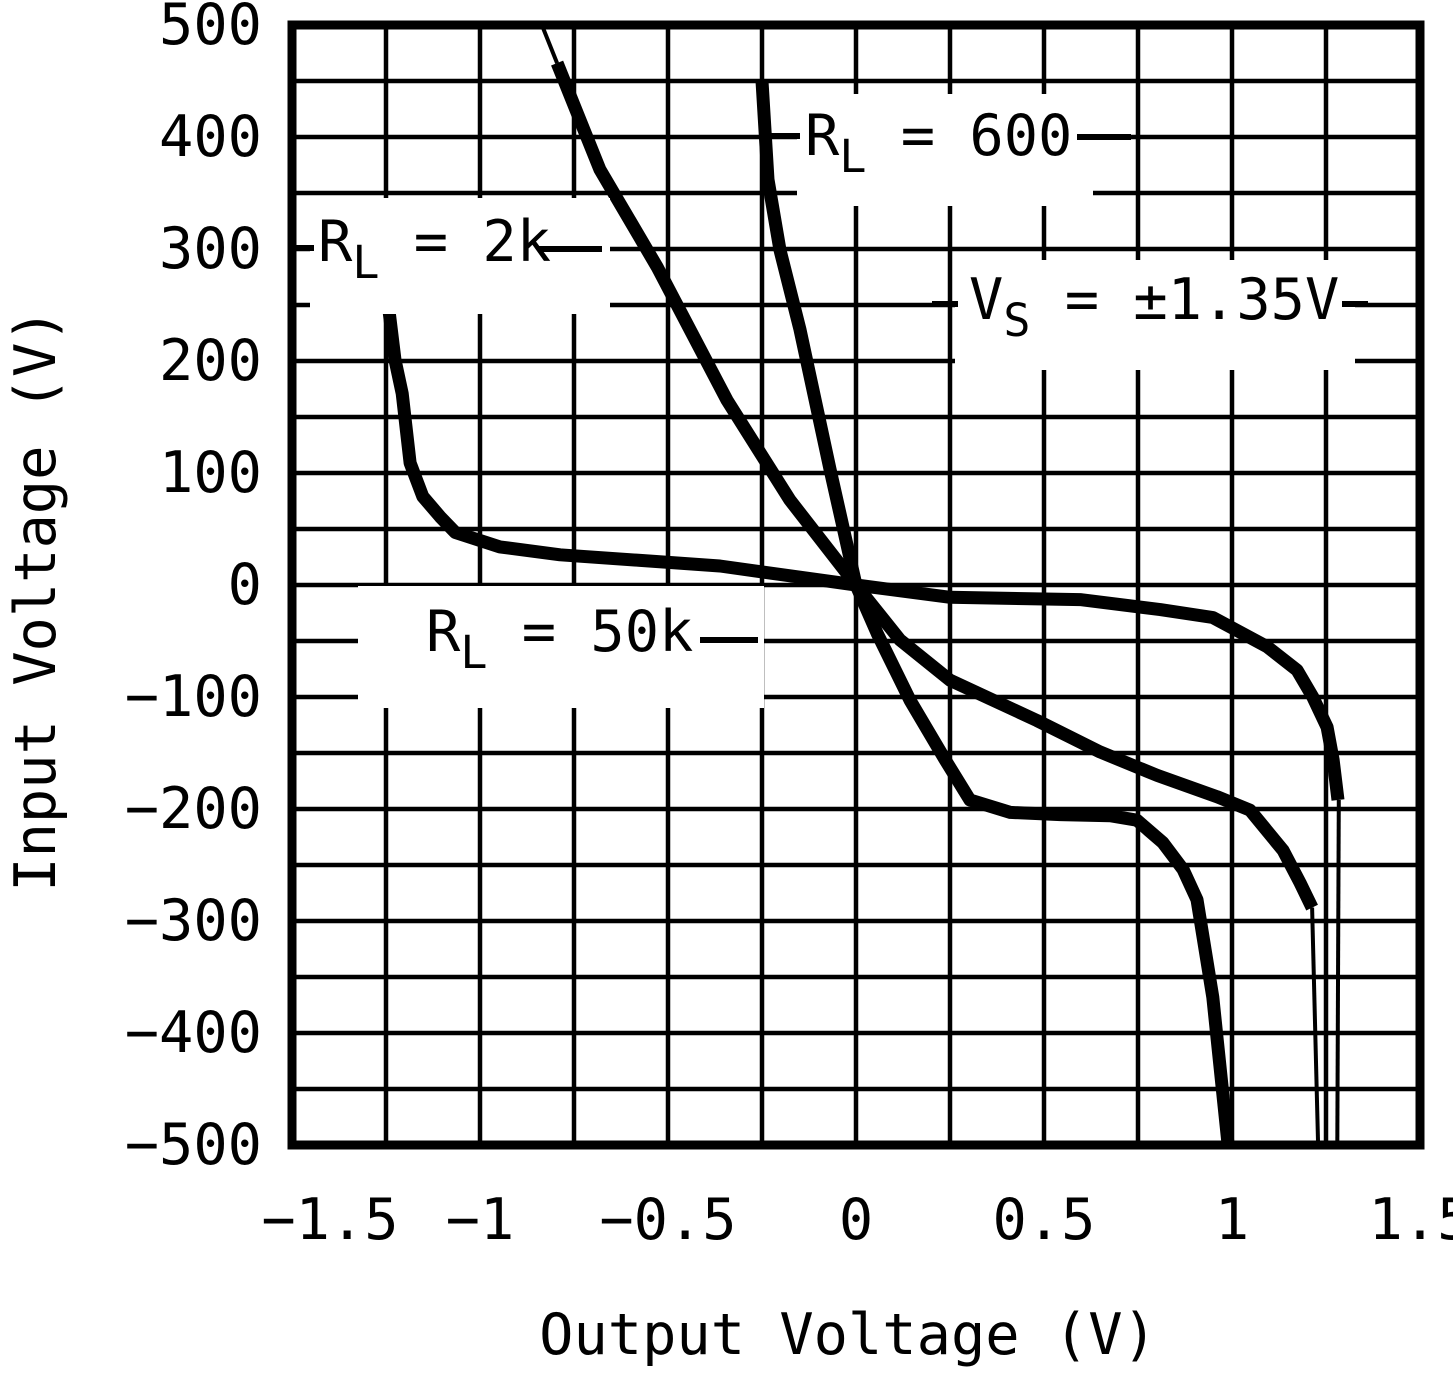  I want to click on leader-dash-supply-left, so click(945, 304).